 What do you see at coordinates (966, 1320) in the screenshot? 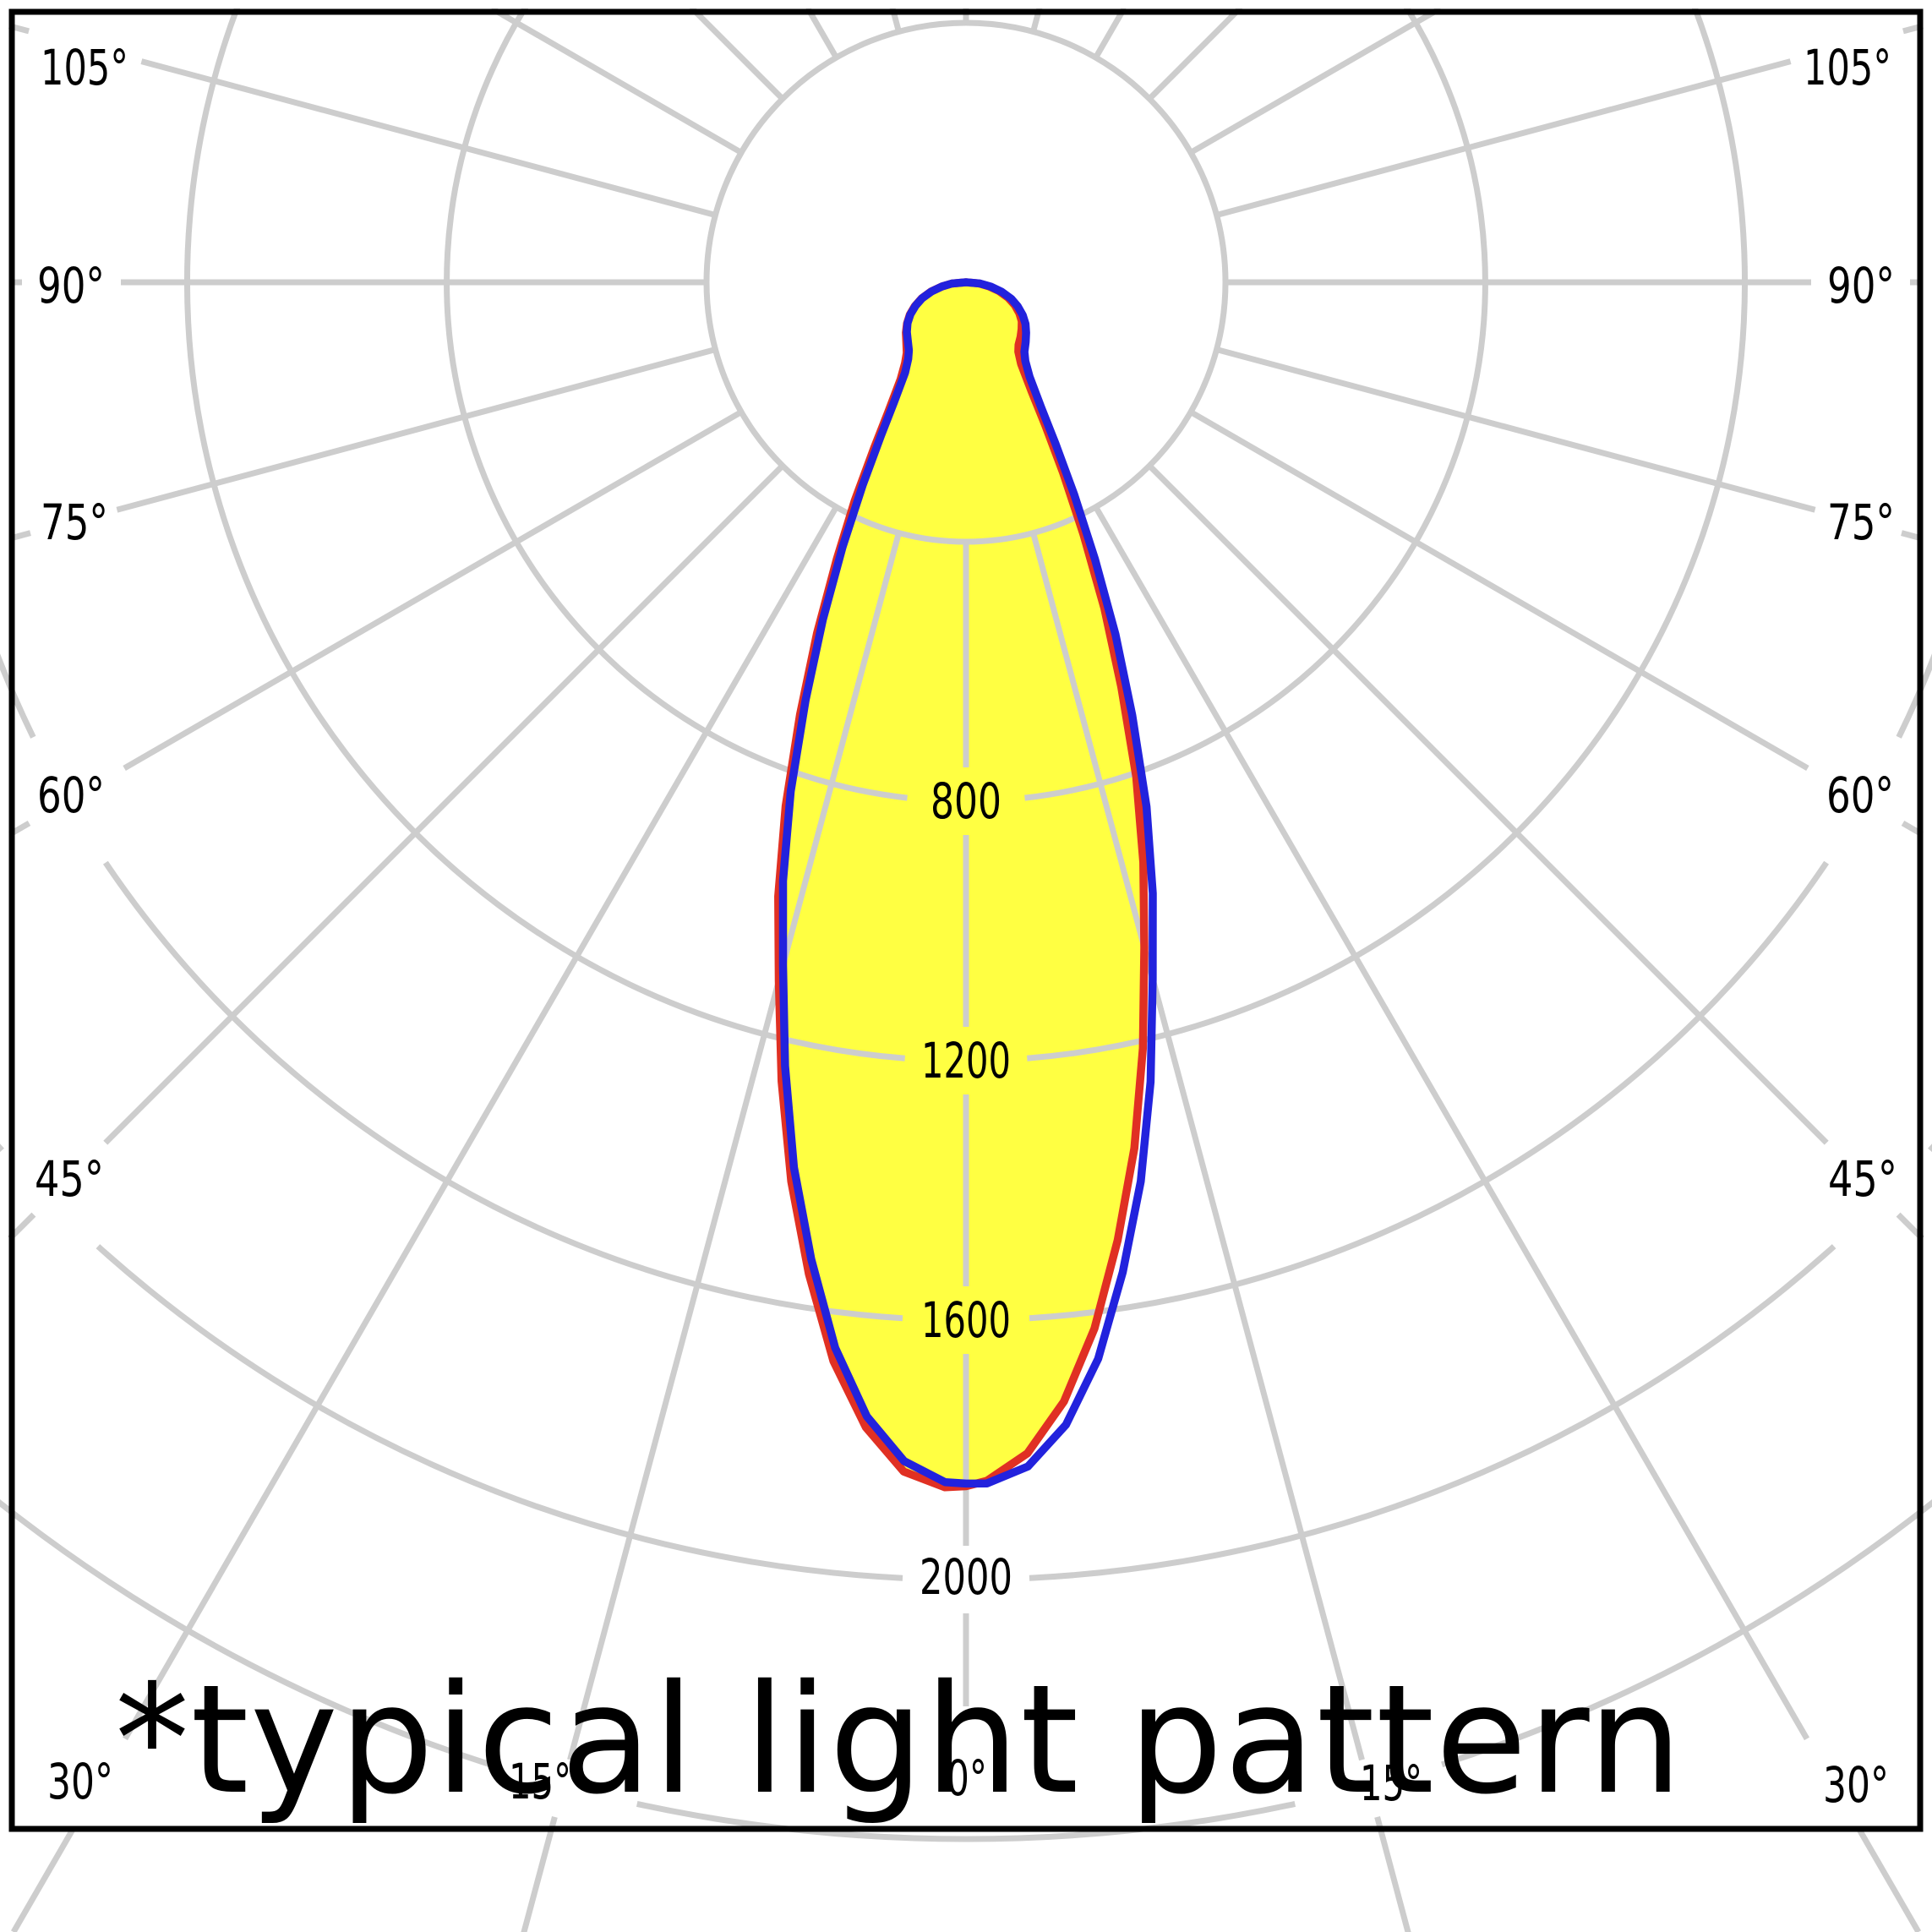
I see `intensity-tick-label: 1600` at bounding box center [966, 1320].